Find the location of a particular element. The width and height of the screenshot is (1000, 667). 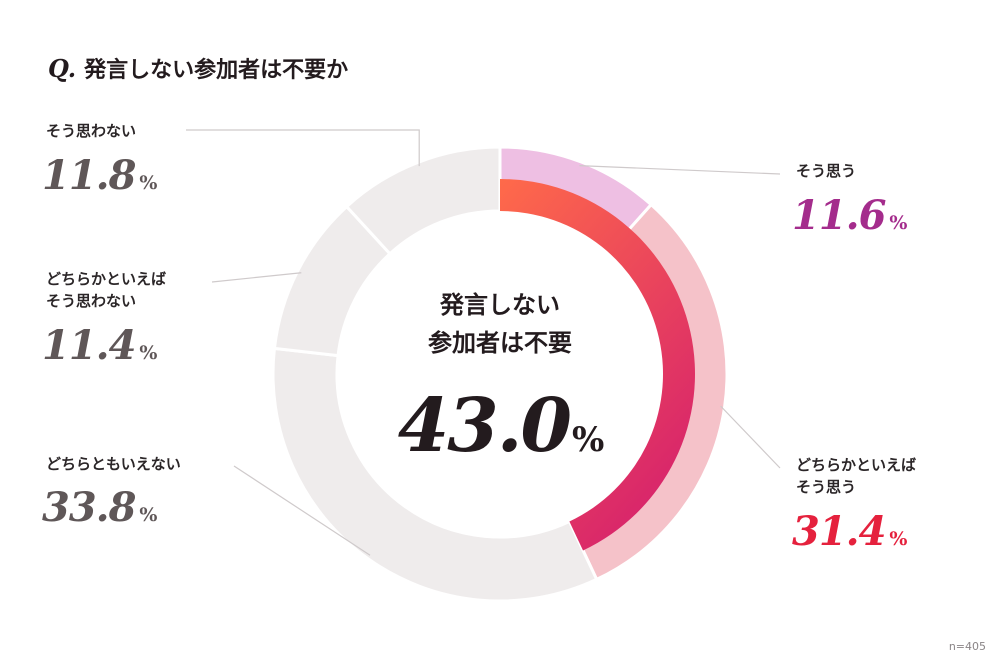

value-dochira-sou-omou: 31.4% is located at coordinates (849, 534).